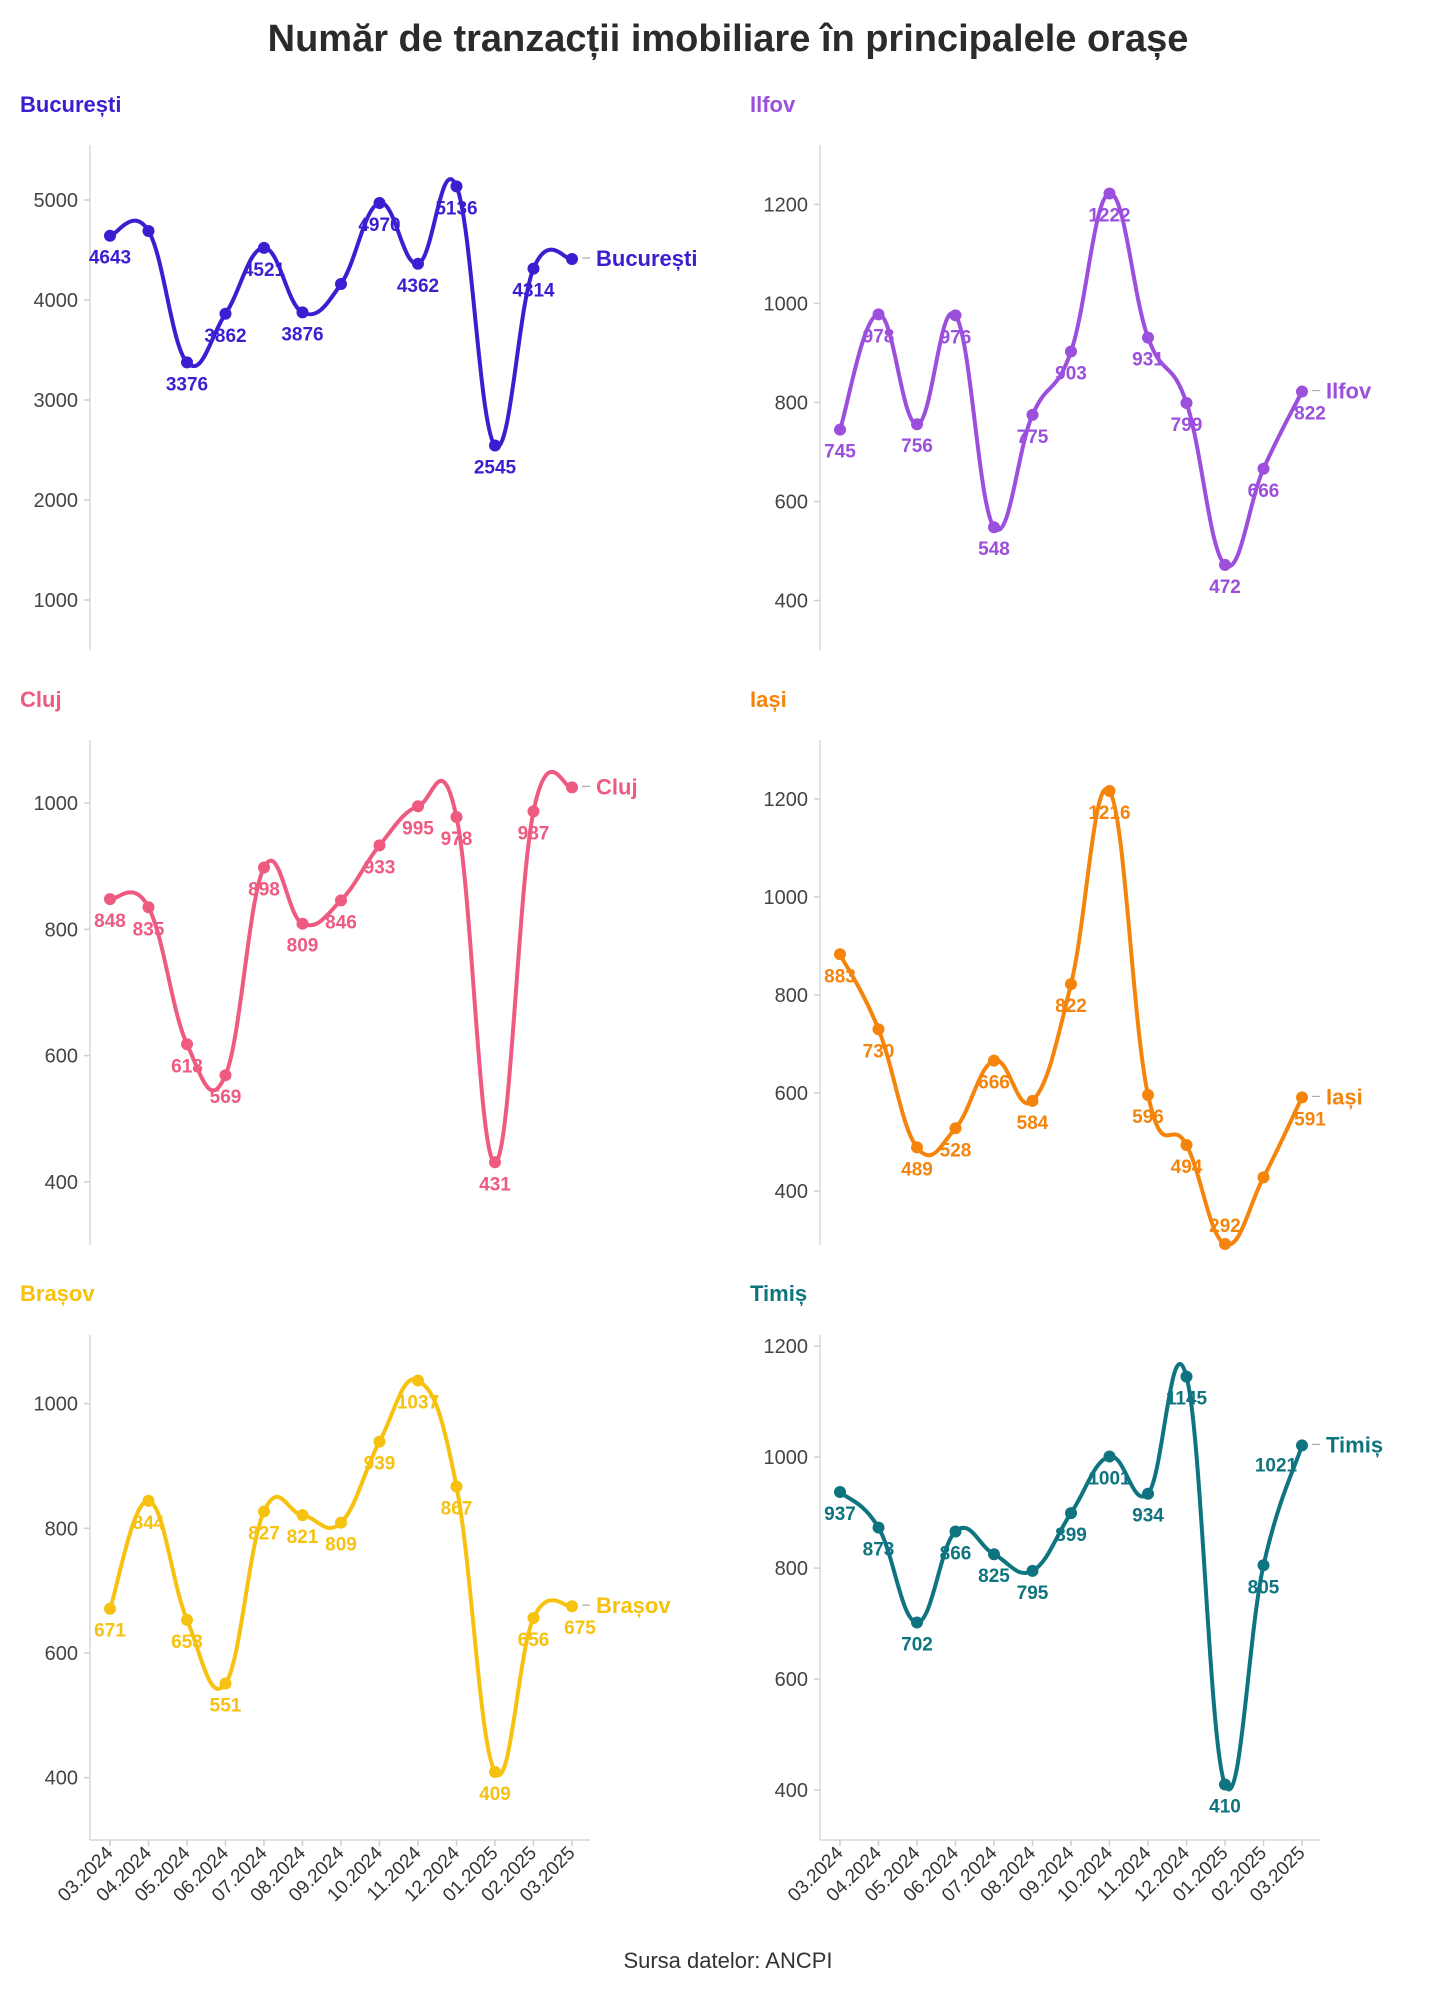 The image size is (1456, 1991). What do you see at coordinates (57, 1293) in the screenshot?
I see `panel-title-brasov: Brașov` at bounding box center [57, 1293].